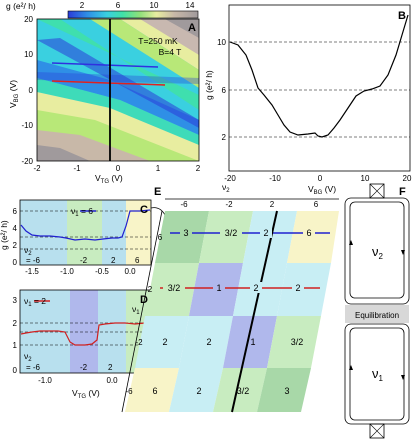 The height and width of the screenshot is (446, 415). Describe the element at coordinates (129, 391) in the screenshot. I see `side-value: -6` at that location.